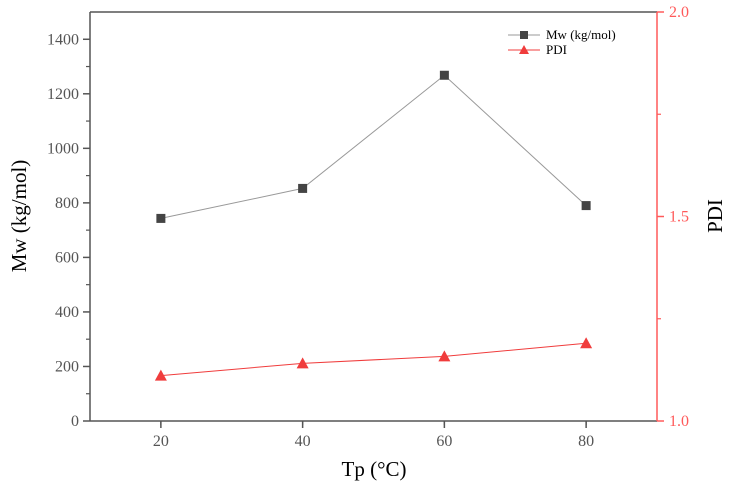 The width and height of the screenshot is (730, 485). I want to click on y-axis-left-title: Mw (kg/mol), so click(19, 216).